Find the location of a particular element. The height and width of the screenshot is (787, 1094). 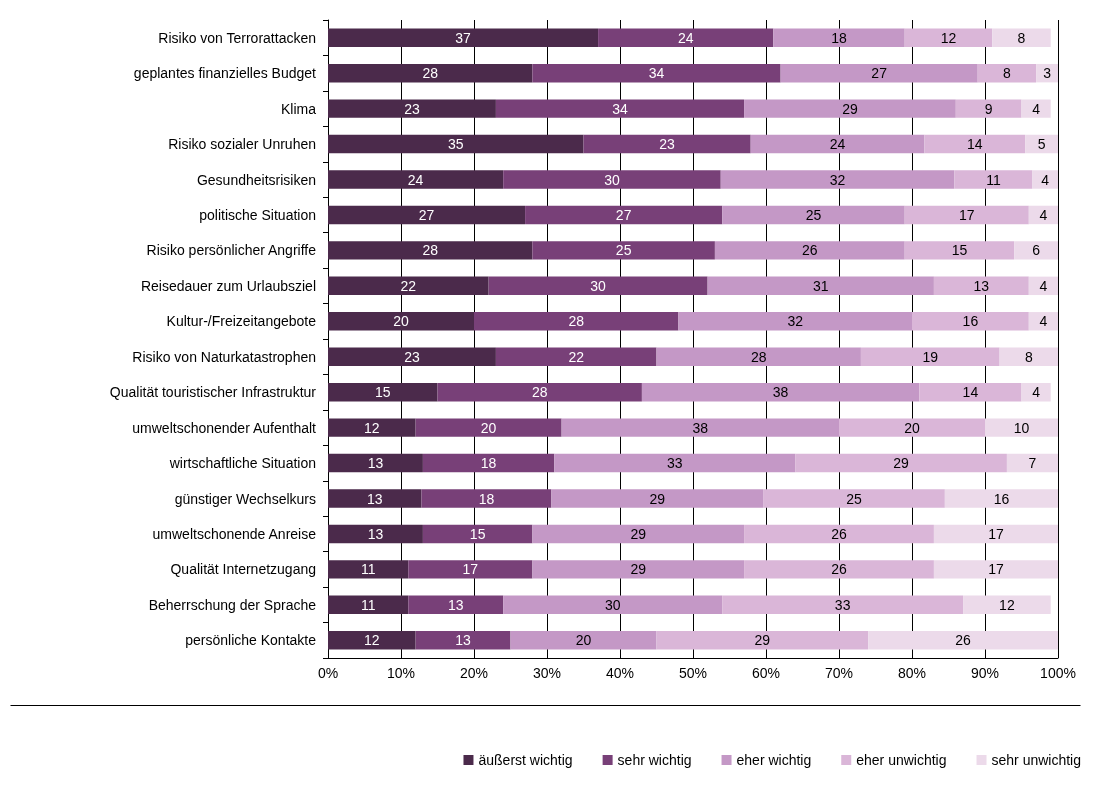

x-tick-label: 40% is located at coordinates (620, 673).